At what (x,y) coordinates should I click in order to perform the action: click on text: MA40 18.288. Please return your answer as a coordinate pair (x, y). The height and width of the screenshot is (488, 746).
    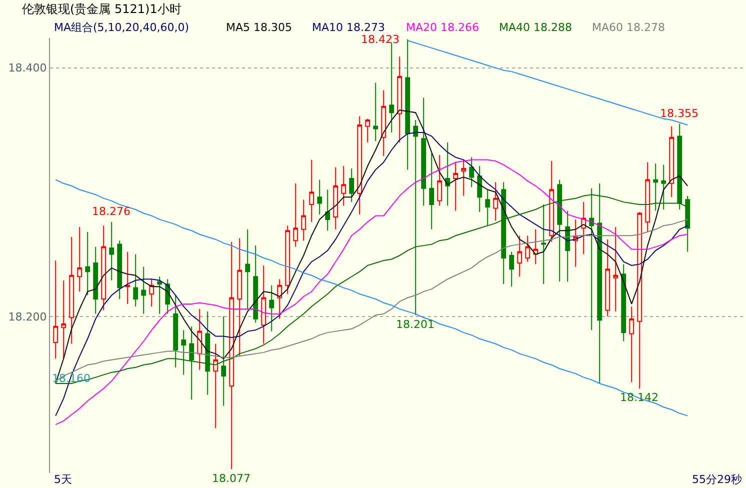
    Looking at the image, I should click on (535, 27).